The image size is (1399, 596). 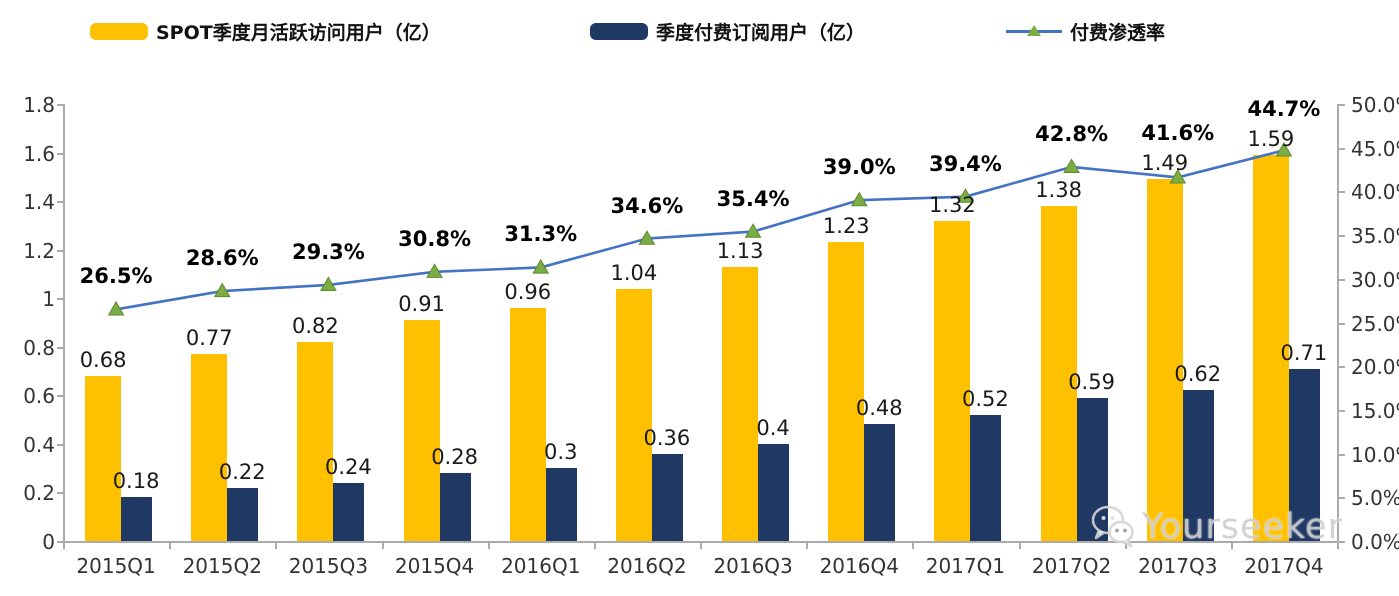 I want to click on penetration-marker-2015Q1, so click(x=116, y=308).